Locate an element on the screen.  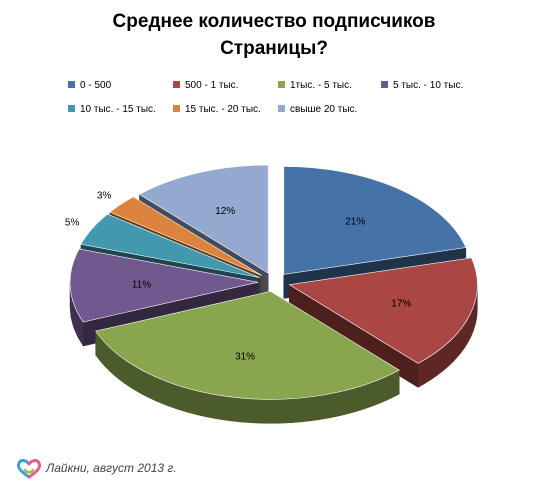
data-label: 5% is located at coordinates (72, 223).